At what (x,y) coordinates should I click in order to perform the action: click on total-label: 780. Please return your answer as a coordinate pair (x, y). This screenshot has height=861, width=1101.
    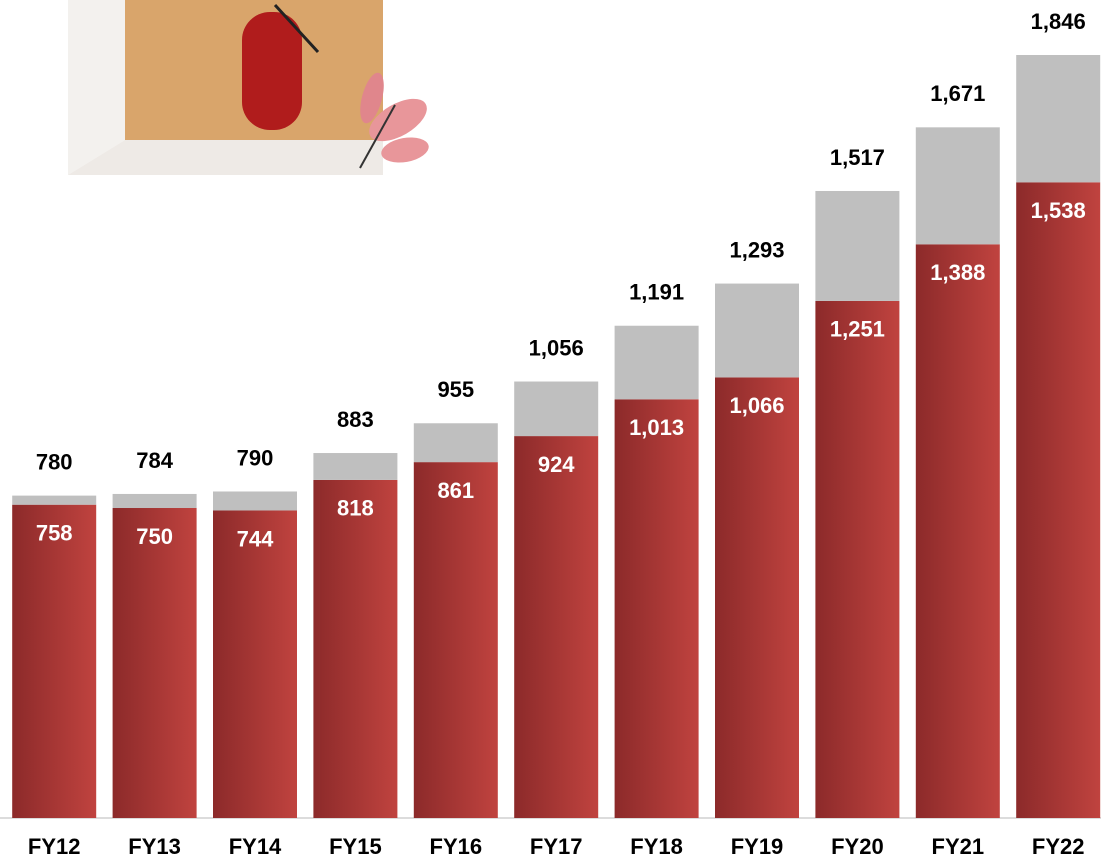
    Looking at the image, I should click on (54, 461).